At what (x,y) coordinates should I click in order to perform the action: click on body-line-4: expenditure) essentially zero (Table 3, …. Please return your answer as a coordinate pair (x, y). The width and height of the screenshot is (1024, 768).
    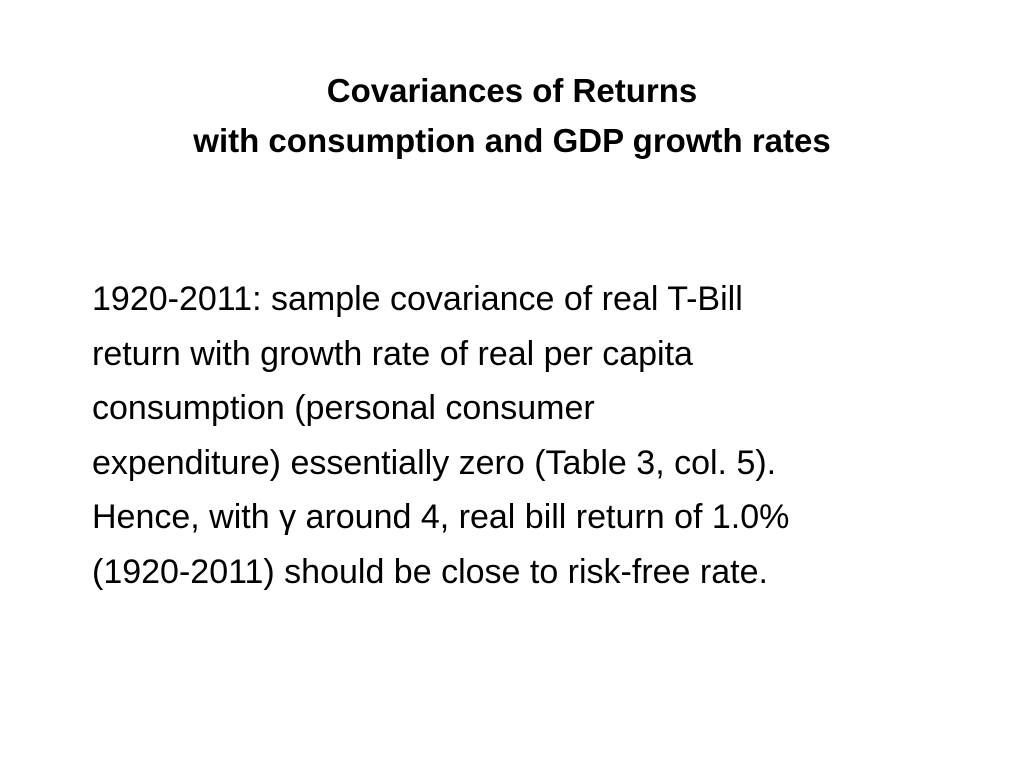
    Looking at the image, I should click on (434, 462).